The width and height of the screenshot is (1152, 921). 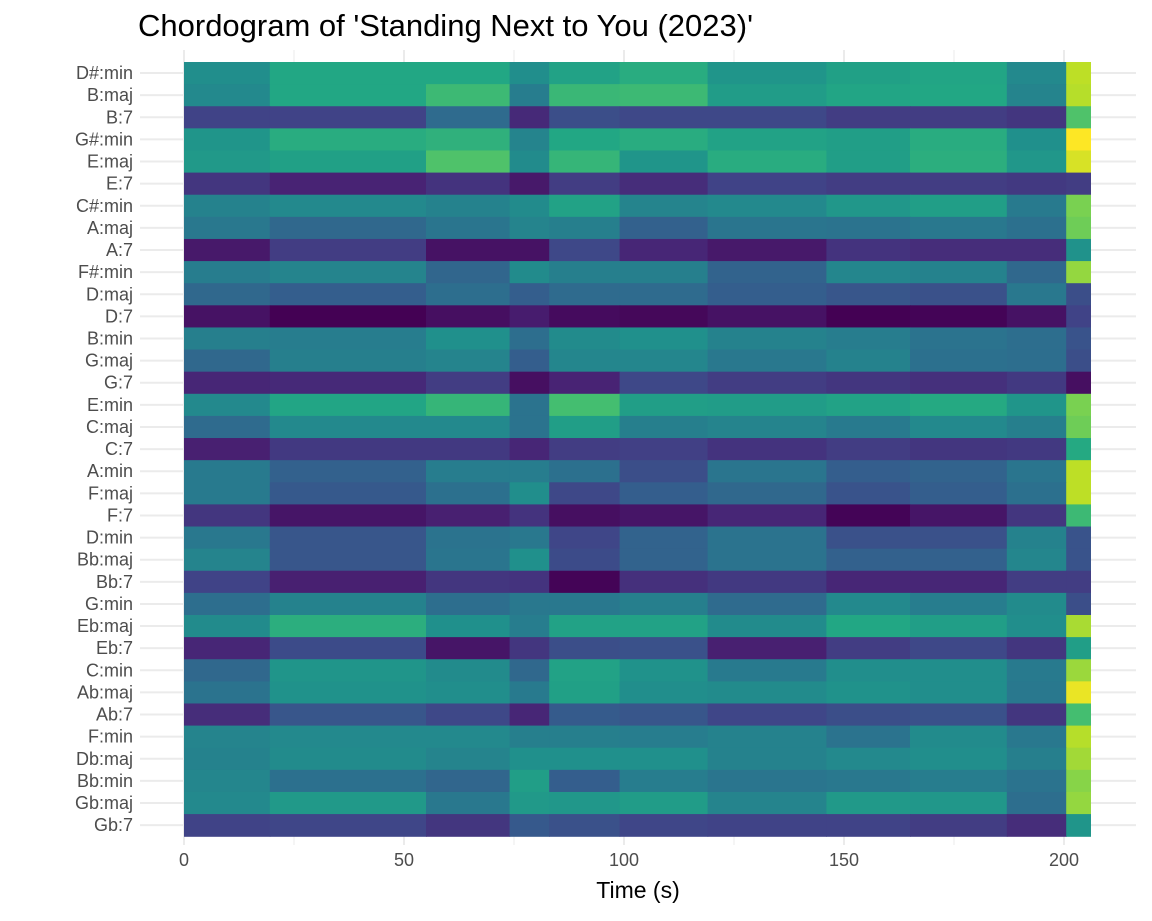 What do you see at coordinates (105, 781) in the screenshot?
I see `y-tick-label: Bb:min` at bounding box center [105, 781].